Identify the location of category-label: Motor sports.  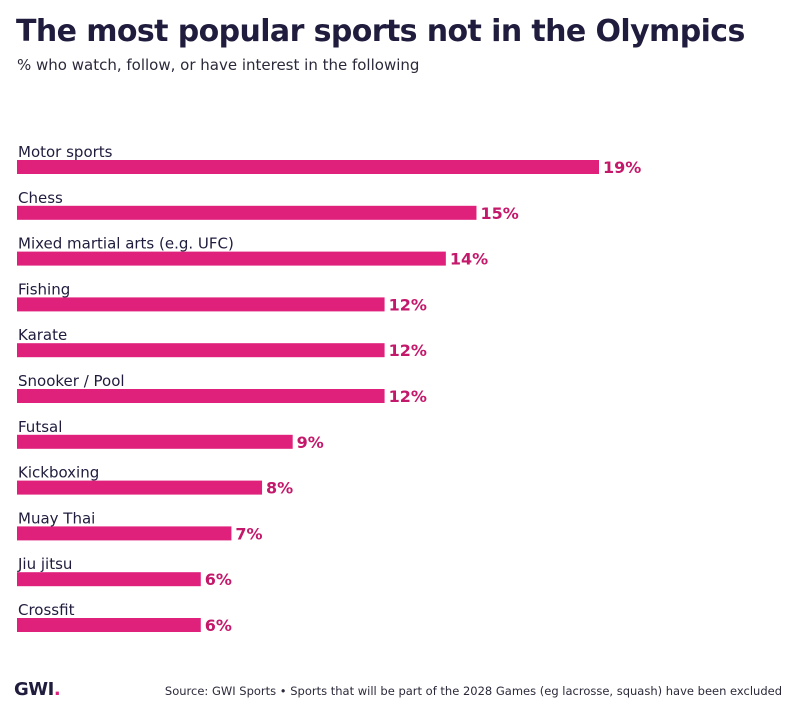
(65, 152).